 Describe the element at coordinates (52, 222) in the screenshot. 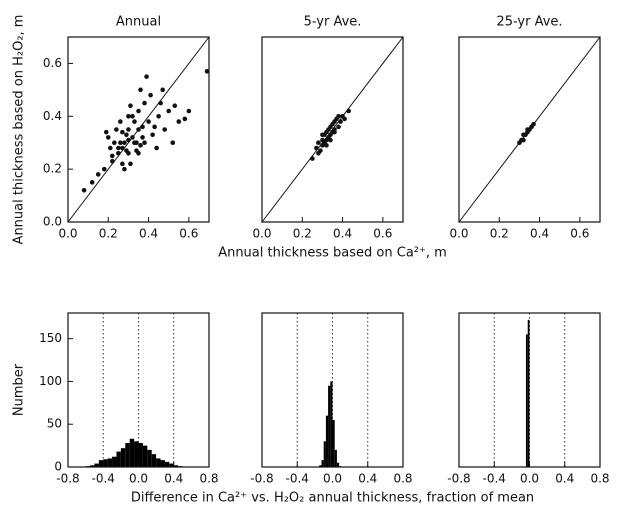

I see `y-tick-label: 0.0` at that location.